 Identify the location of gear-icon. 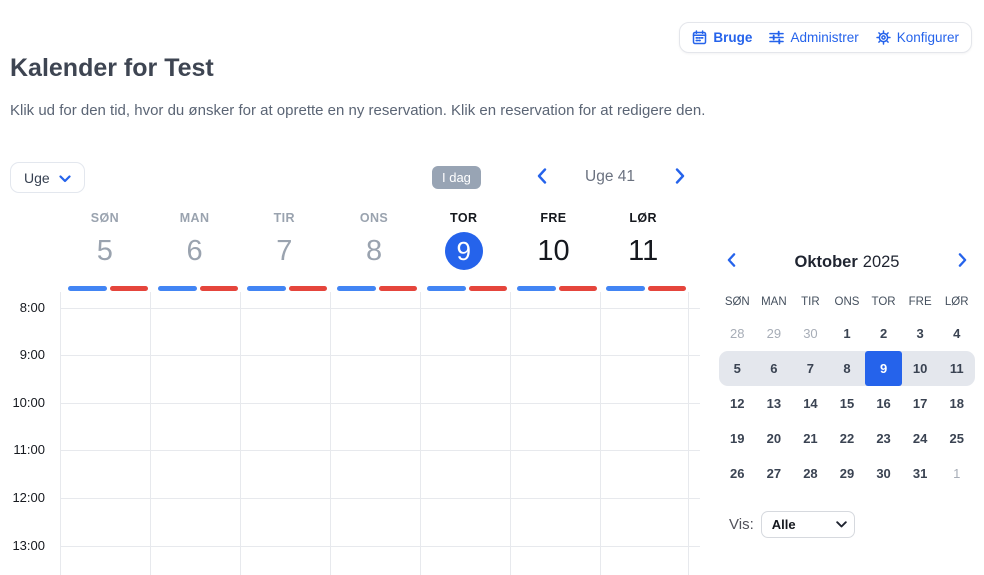
(883, 37).